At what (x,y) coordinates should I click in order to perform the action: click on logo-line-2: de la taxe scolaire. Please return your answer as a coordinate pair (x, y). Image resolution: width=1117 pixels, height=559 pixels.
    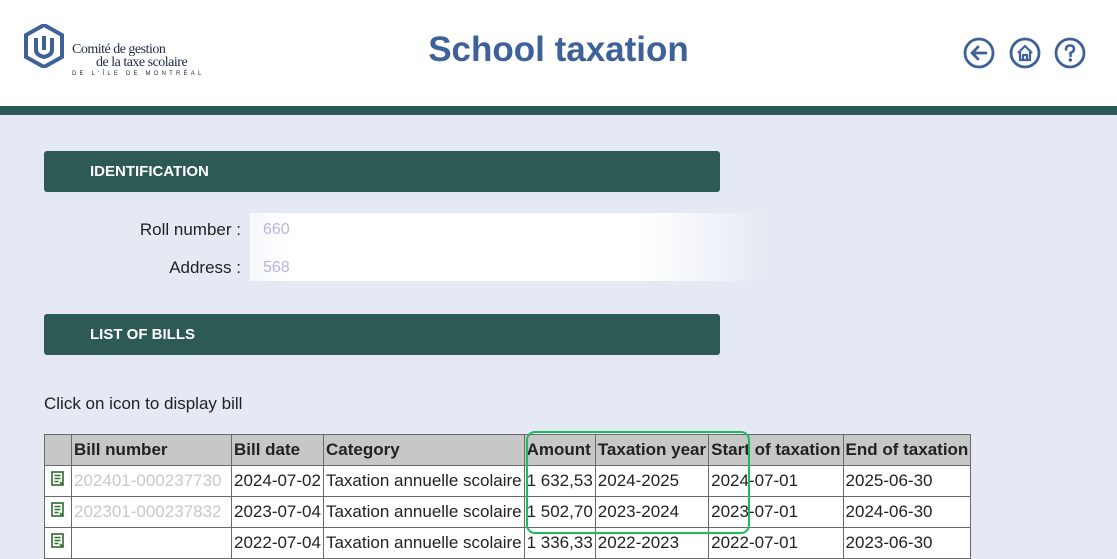
    Looking at the image, I should click on (142, 62).